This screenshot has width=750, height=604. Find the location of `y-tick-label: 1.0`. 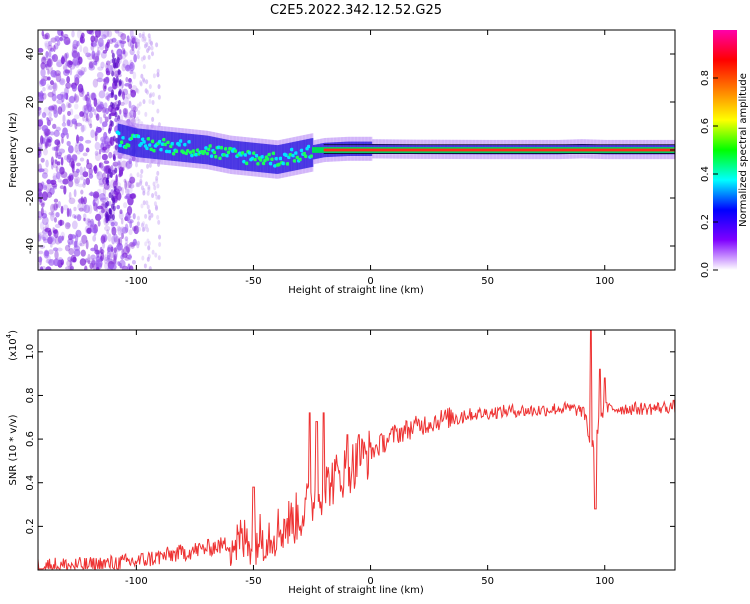

y-tick-label: 1.0 is located at coordinates (30, 352).